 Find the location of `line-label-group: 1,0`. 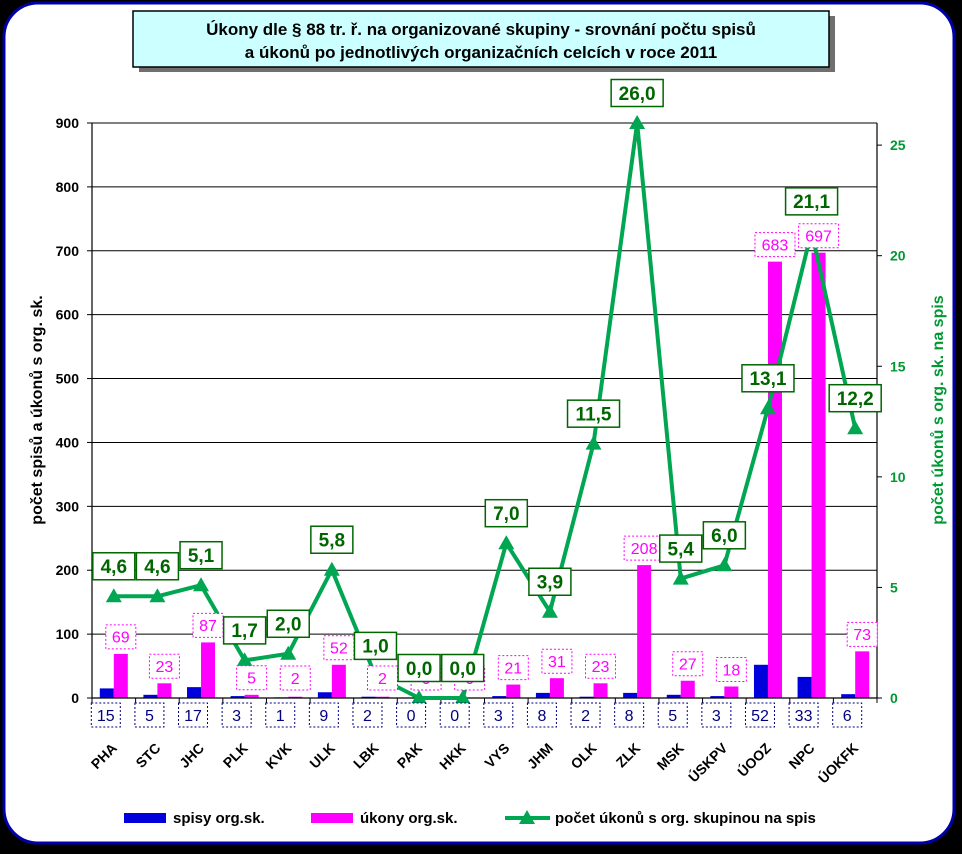

line-label-group: 1,0 is located at coordinates (375, 646).